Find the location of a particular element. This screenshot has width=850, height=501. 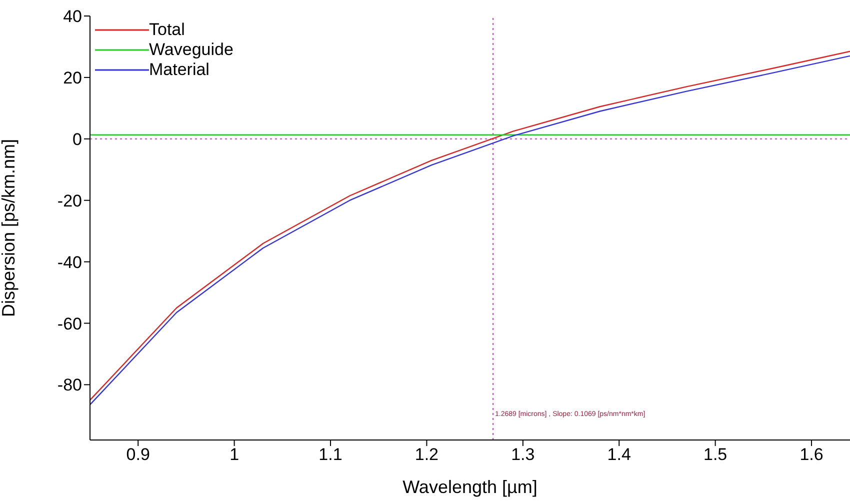

x-tick-label: 0.9 is located at coordinates (138, 454).